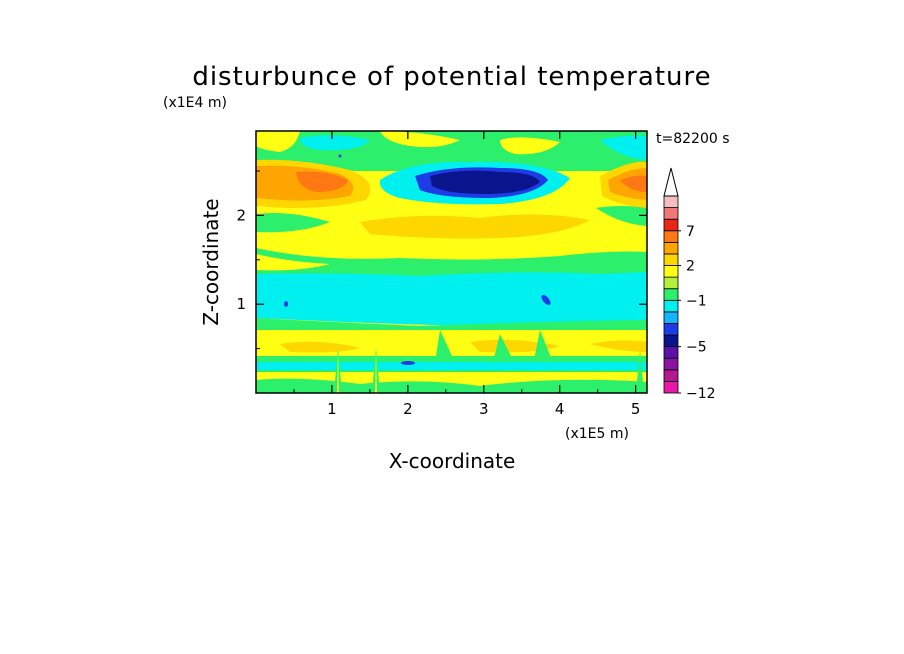  I want to click on mid-gold-region, so click(475, 226).